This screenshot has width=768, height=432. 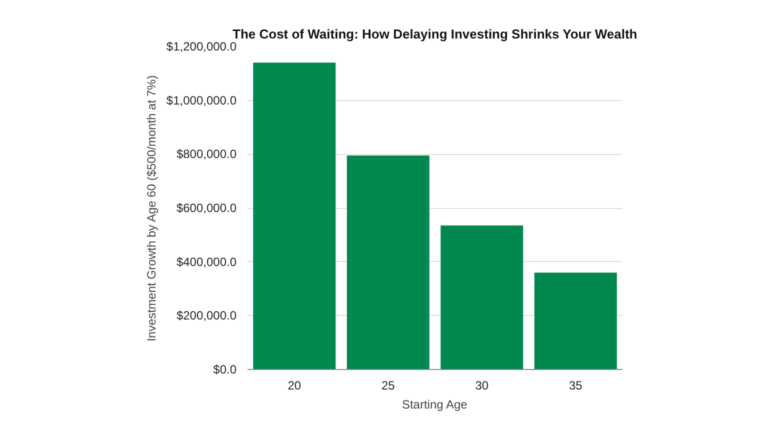 I want to click on x-tick-label: 25, so click(x=388, y=385).